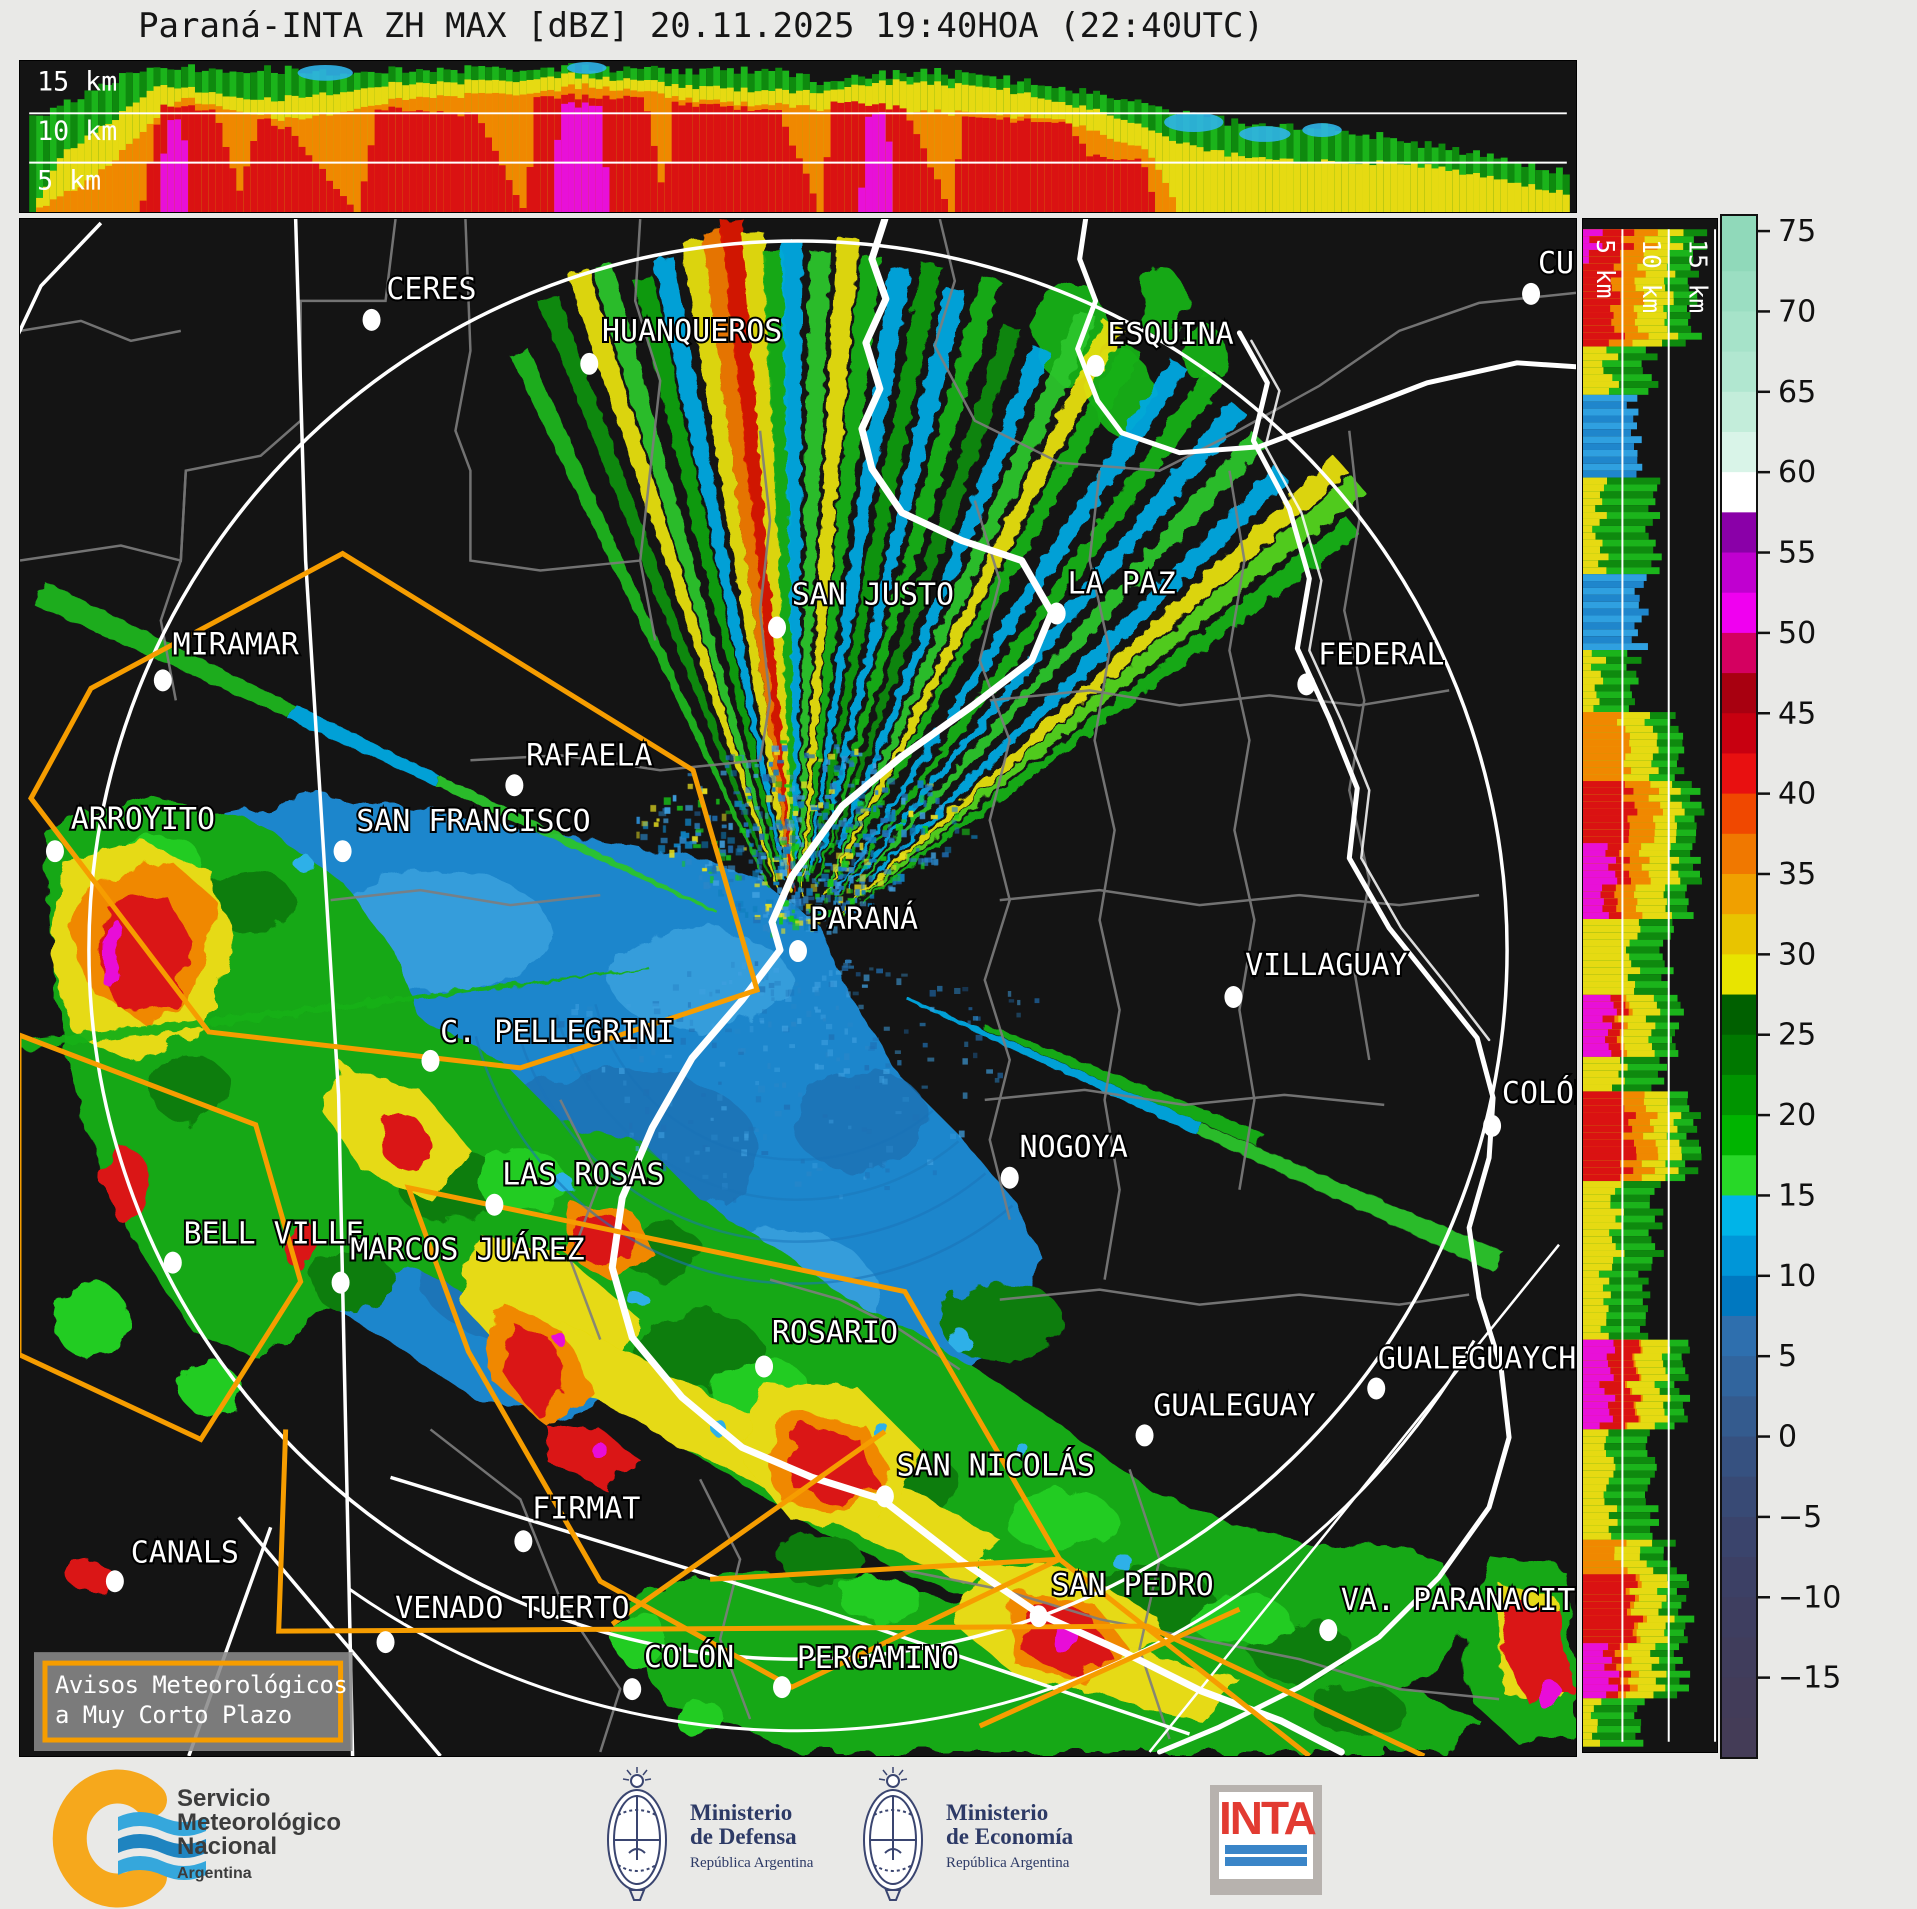 The width and height of the screenshot is (1917, 1909). Describe the element at coordinates (431, 289) in the screenshot. I see `city-label: CERES` at that location.